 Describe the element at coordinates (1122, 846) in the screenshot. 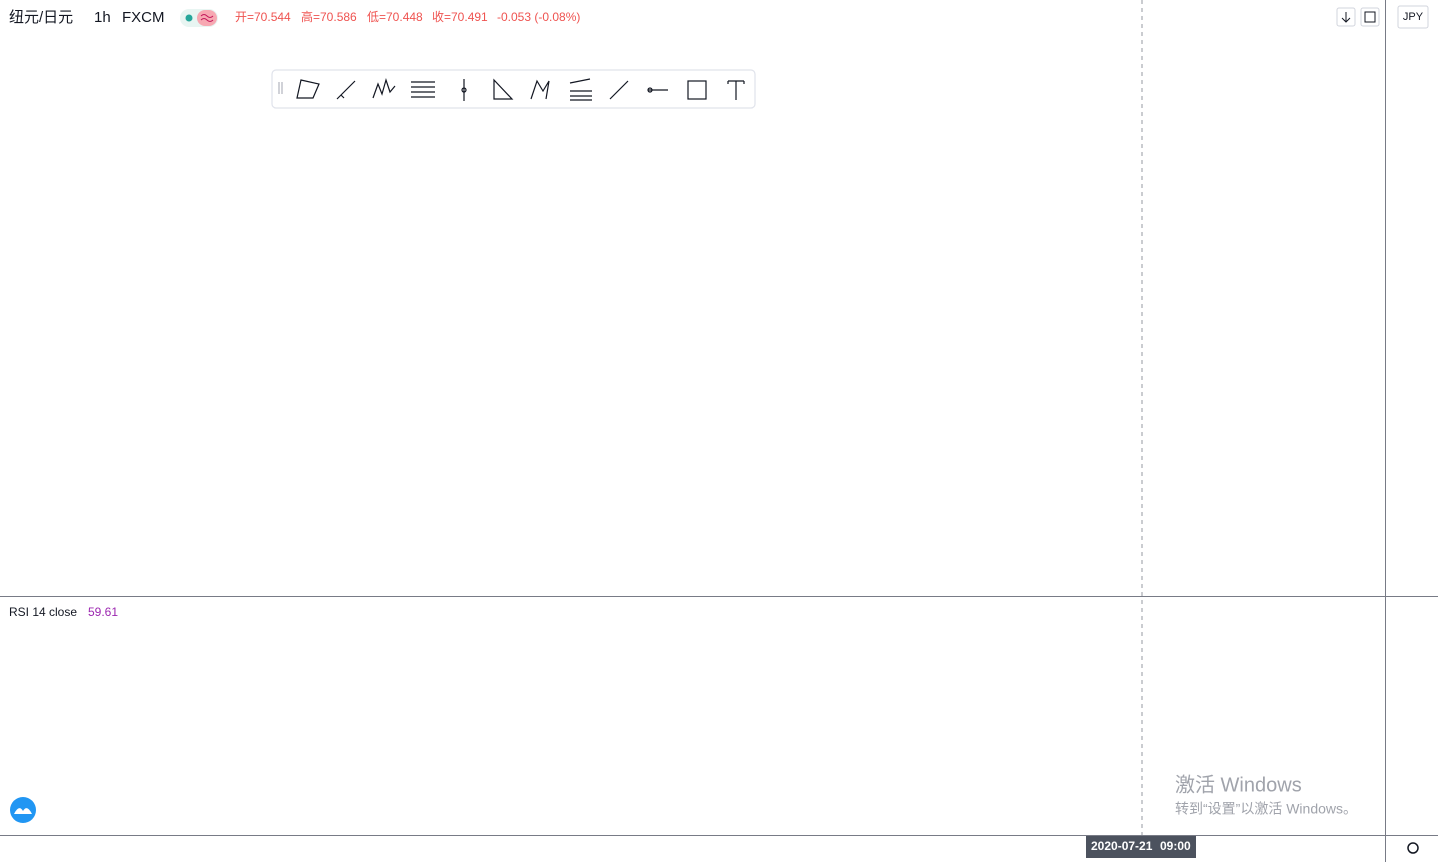

I see `crosshair-date: 2020-07-21` at that location.